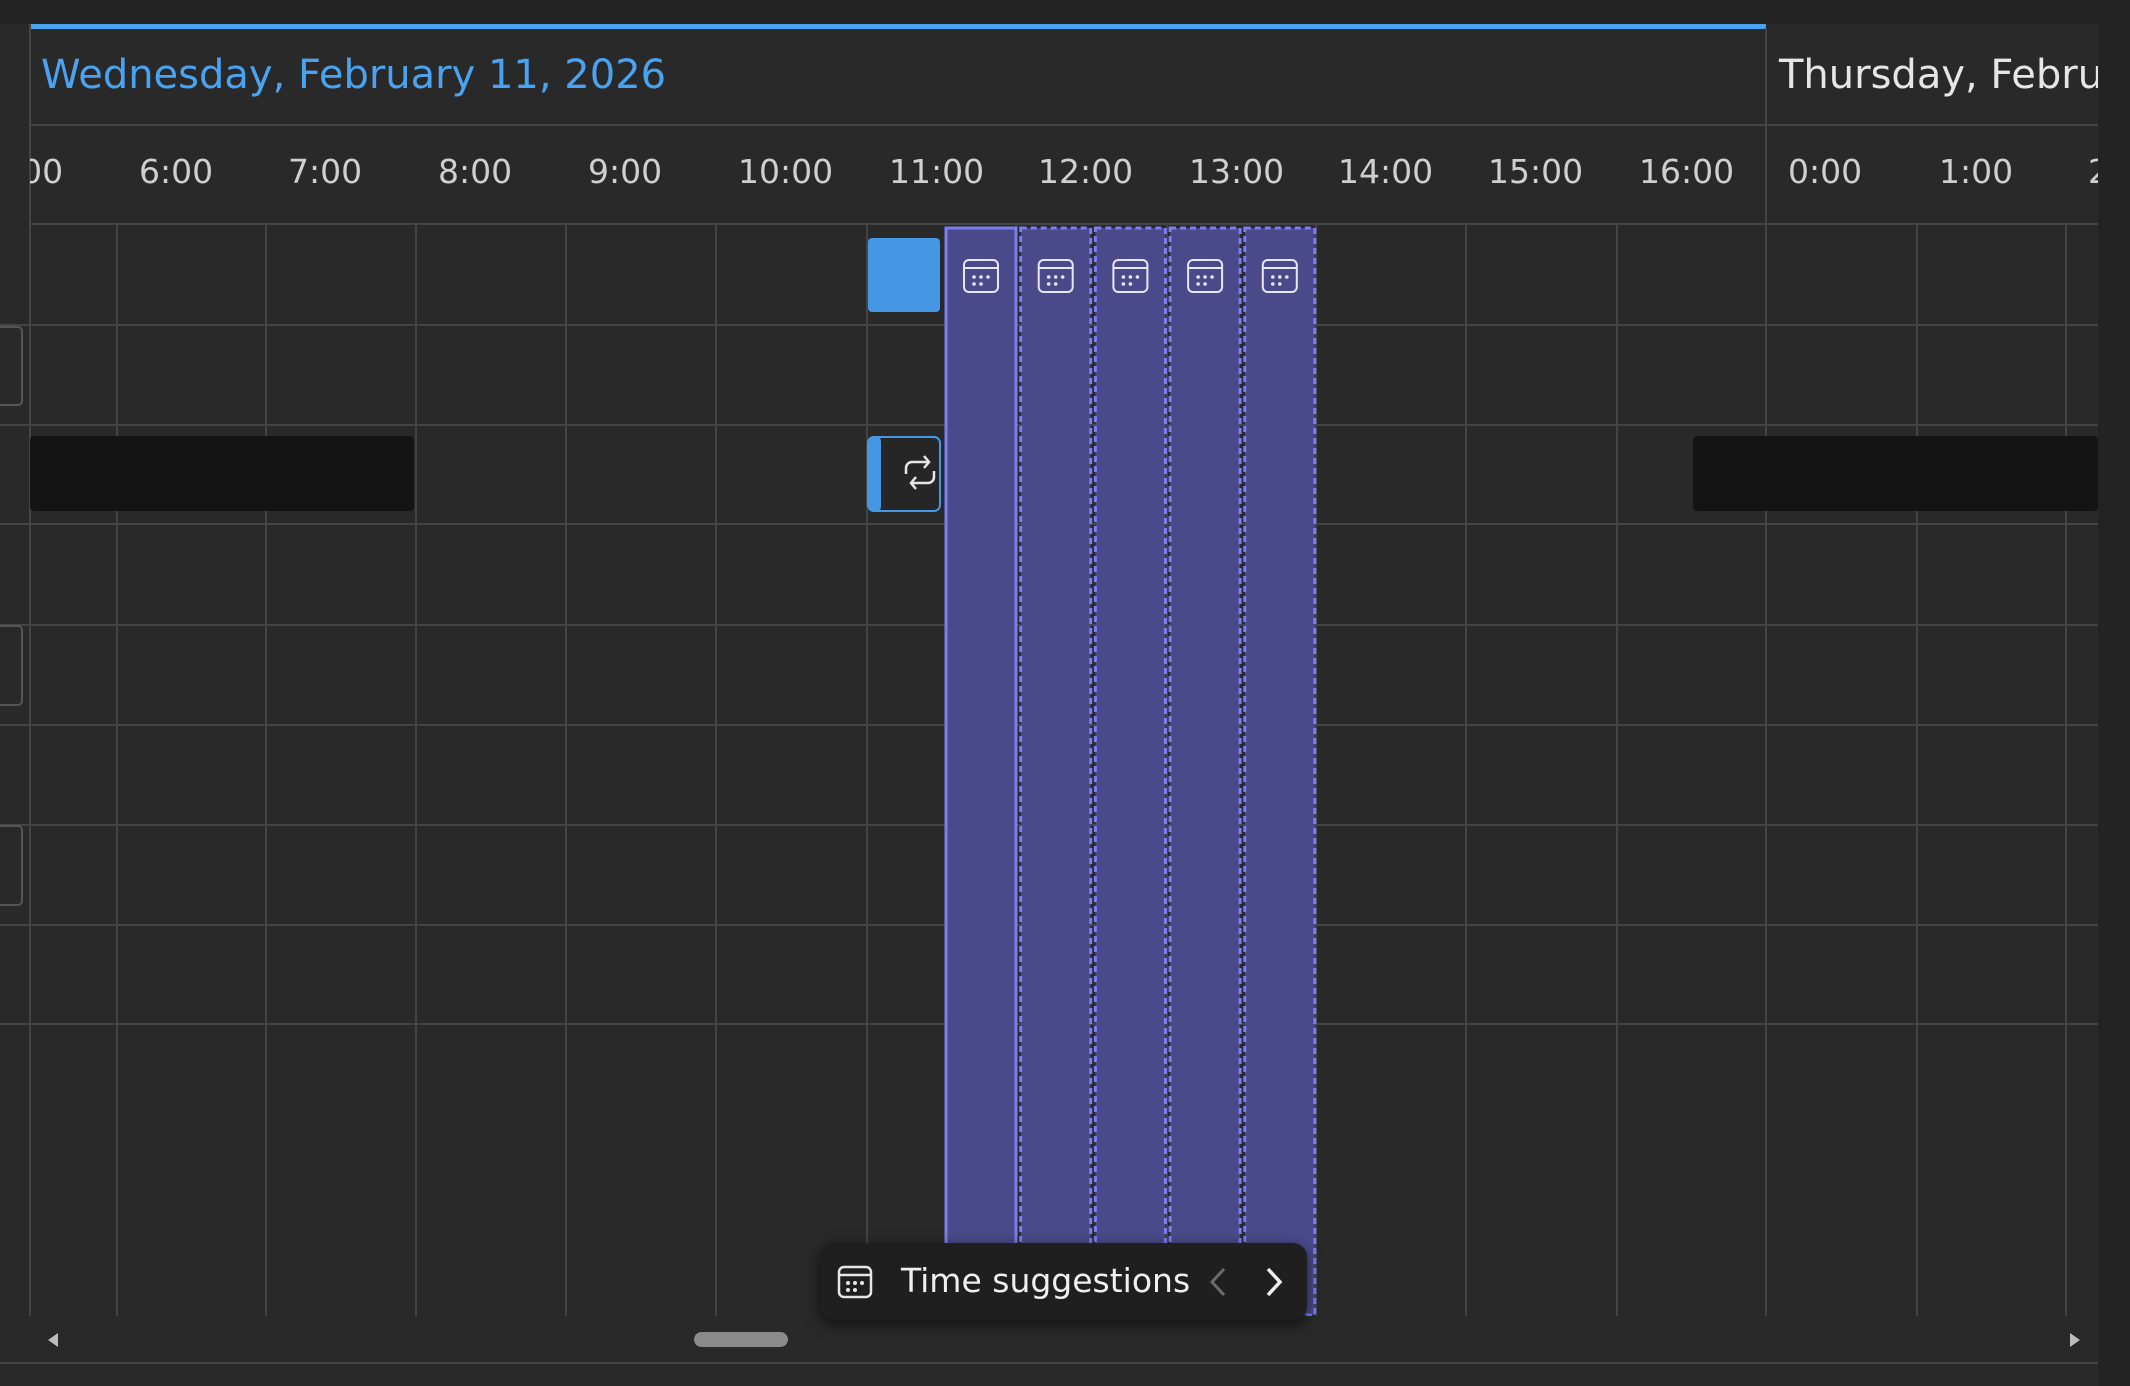 Image resolution: width=2130 pixels, height=1386 pixels. What do you see at coordinates (1273, 1282) in the screenshot?
I see `next-button` at bounding box center [1273, 1282].